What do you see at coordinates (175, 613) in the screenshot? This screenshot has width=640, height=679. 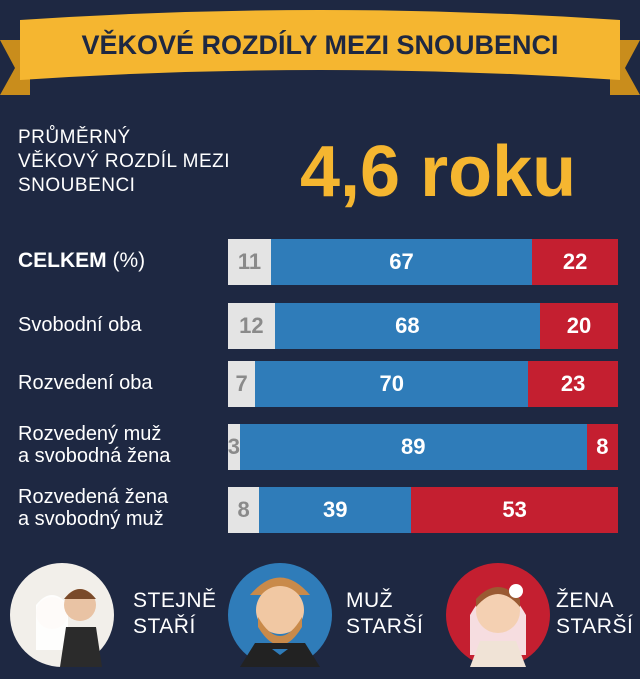 I see `legend-entry: STEJNĚ STAŘÍ` at bounding box center [175, 613].